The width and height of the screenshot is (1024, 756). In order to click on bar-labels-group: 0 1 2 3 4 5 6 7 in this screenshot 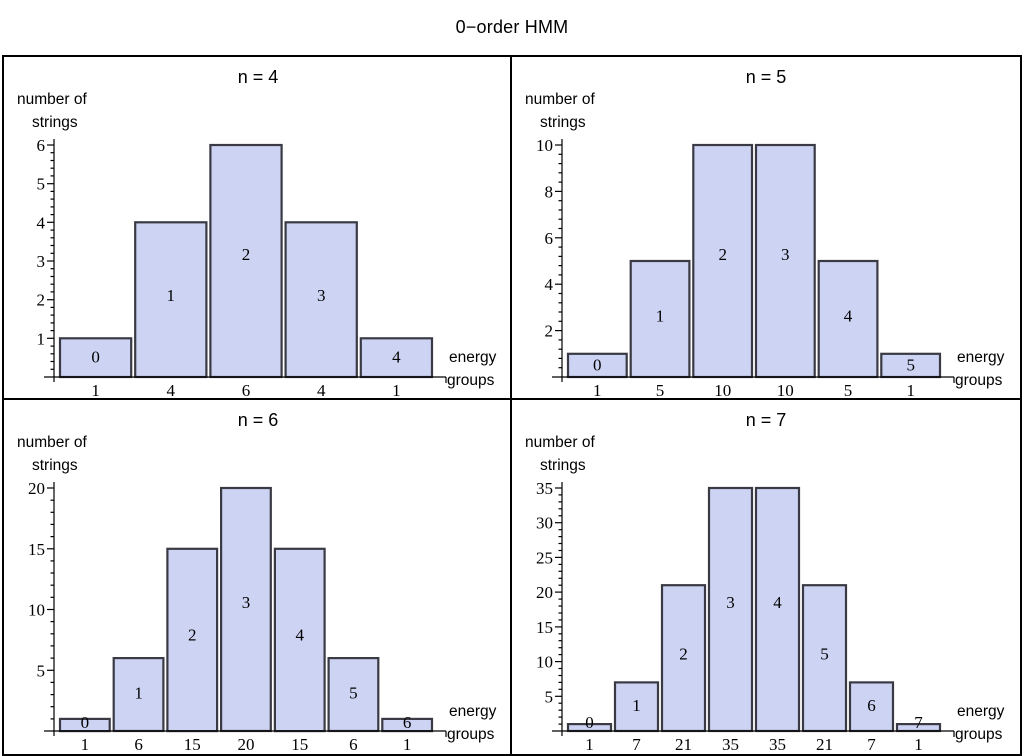, I will do `click(754, 662)`.